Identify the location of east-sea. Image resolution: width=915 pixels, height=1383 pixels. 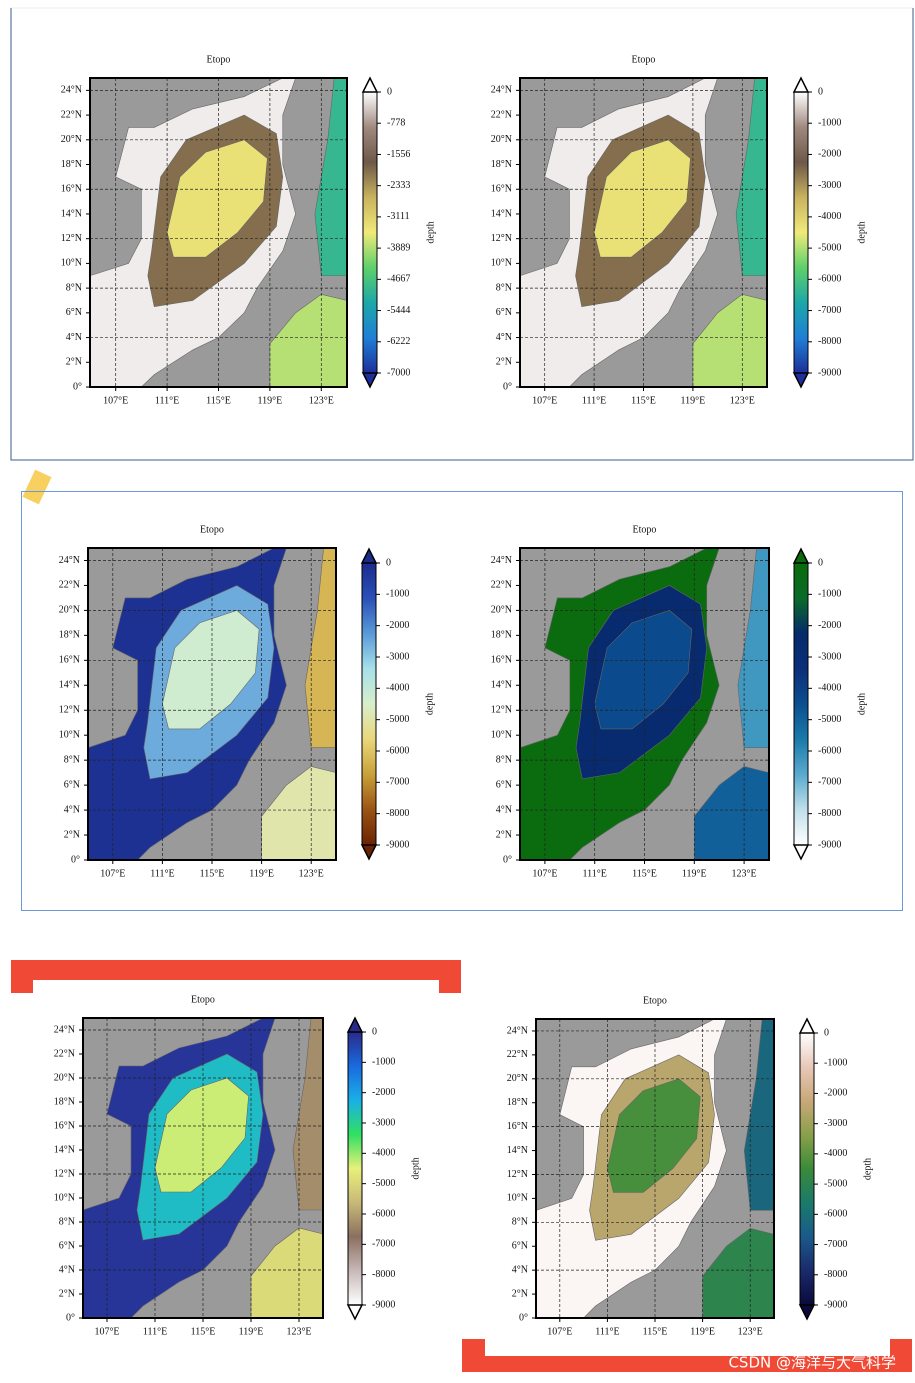
(753, 648).